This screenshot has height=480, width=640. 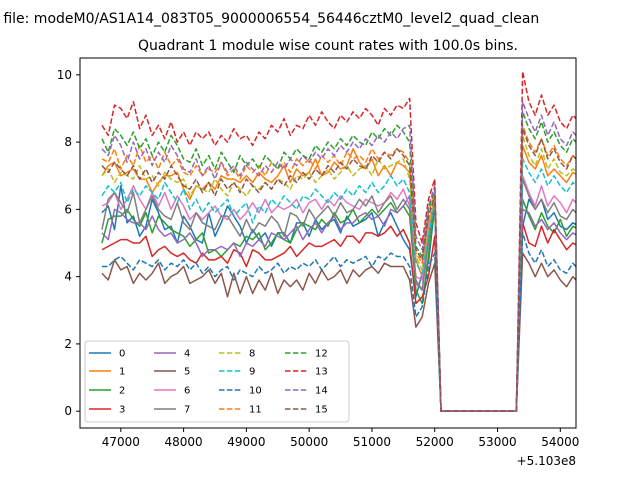 I want to click on y-tick-label: 8, so click(x=68, y=142).